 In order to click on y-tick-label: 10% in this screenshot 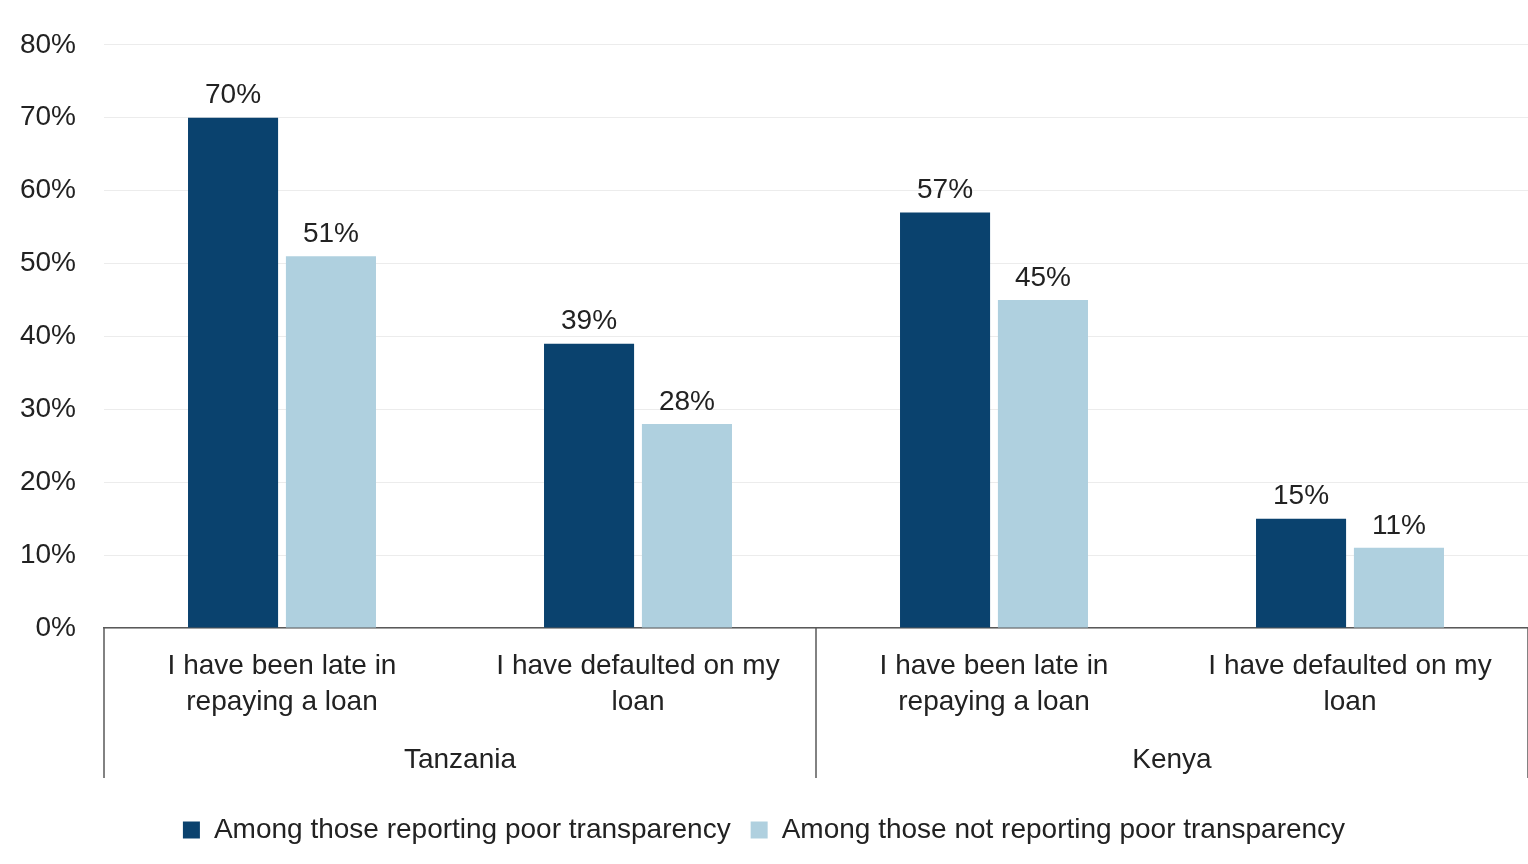, I will do `click(47, 553)`.